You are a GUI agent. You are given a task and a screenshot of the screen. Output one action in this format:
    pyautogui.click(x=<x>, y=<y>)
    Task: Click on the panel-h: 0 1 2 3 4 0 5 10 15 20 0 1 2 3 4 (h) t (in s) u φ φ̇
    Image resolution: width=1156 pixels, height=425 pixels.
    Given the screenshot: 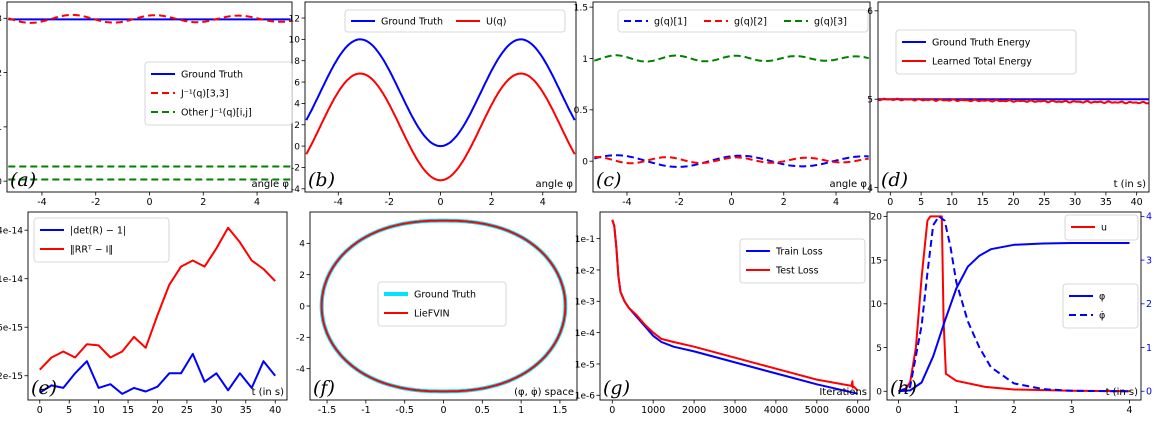 What is the action you would take?
    pyautogui.click(x=1012, y=313)
    